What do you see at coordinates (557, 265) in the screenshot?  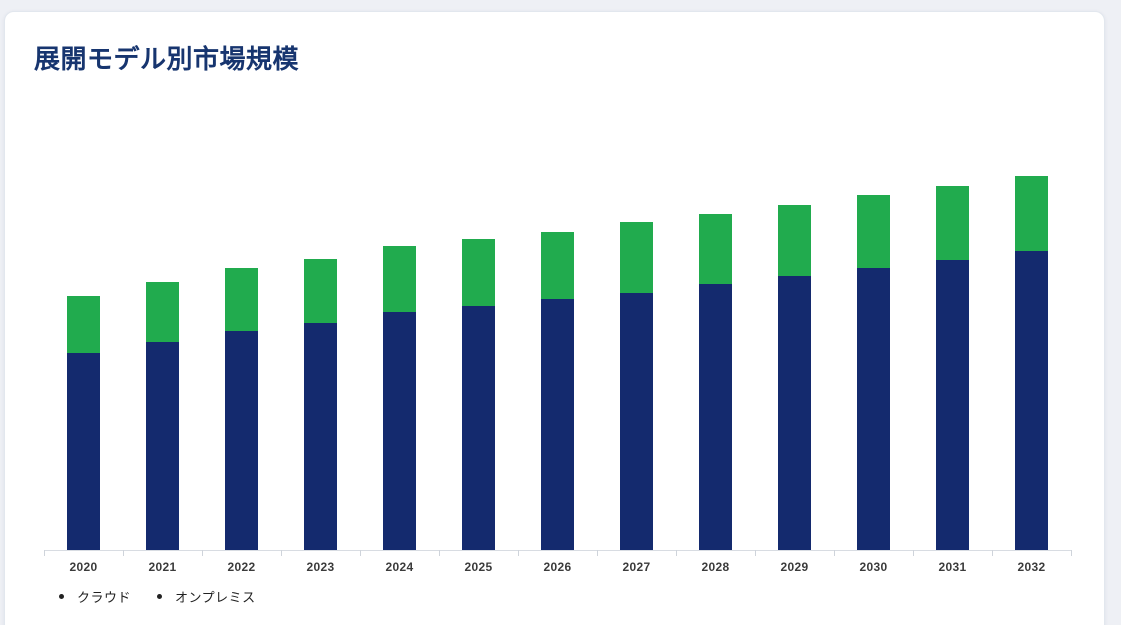 I see `bar-segment-2026-オンプレミス` at bounding box center [557, 265].